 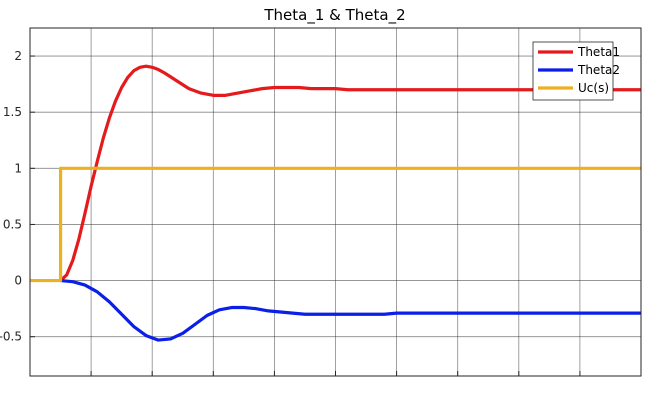 I want to click on legend: Theta1 Theta2 Uc(s), so click(x=576, y=71).